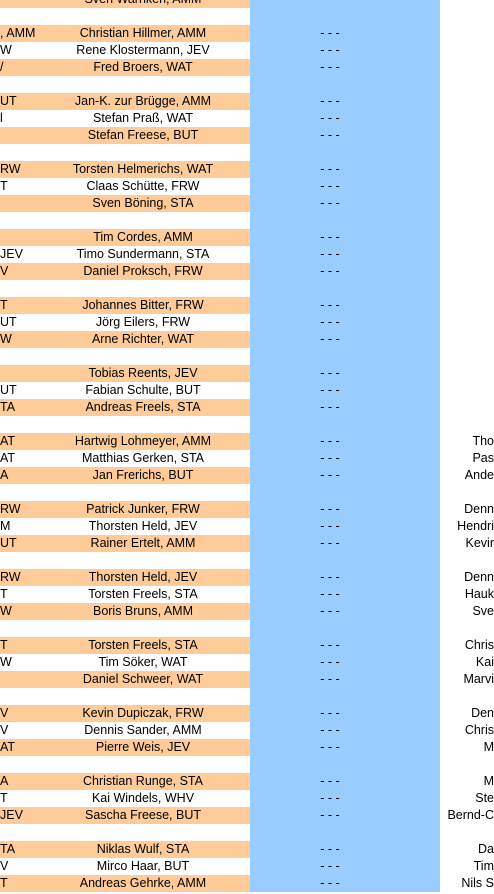 This screenshot has width=494, height=894. Describe the element at coordinates (18, 526) in the screenshot. I see `left-cell: M` at that location.